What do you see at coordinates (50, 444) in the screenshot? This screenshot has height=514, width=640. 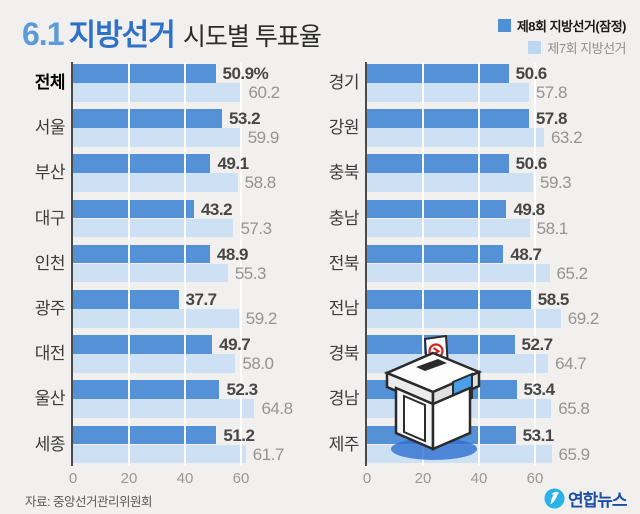 I see `category-label: 세종` at bounding box center [50, 444].